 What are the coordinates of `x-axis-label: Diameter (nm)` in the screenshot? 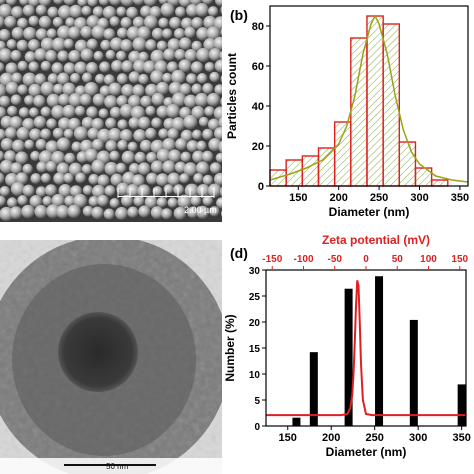 It's located at (366, 452).